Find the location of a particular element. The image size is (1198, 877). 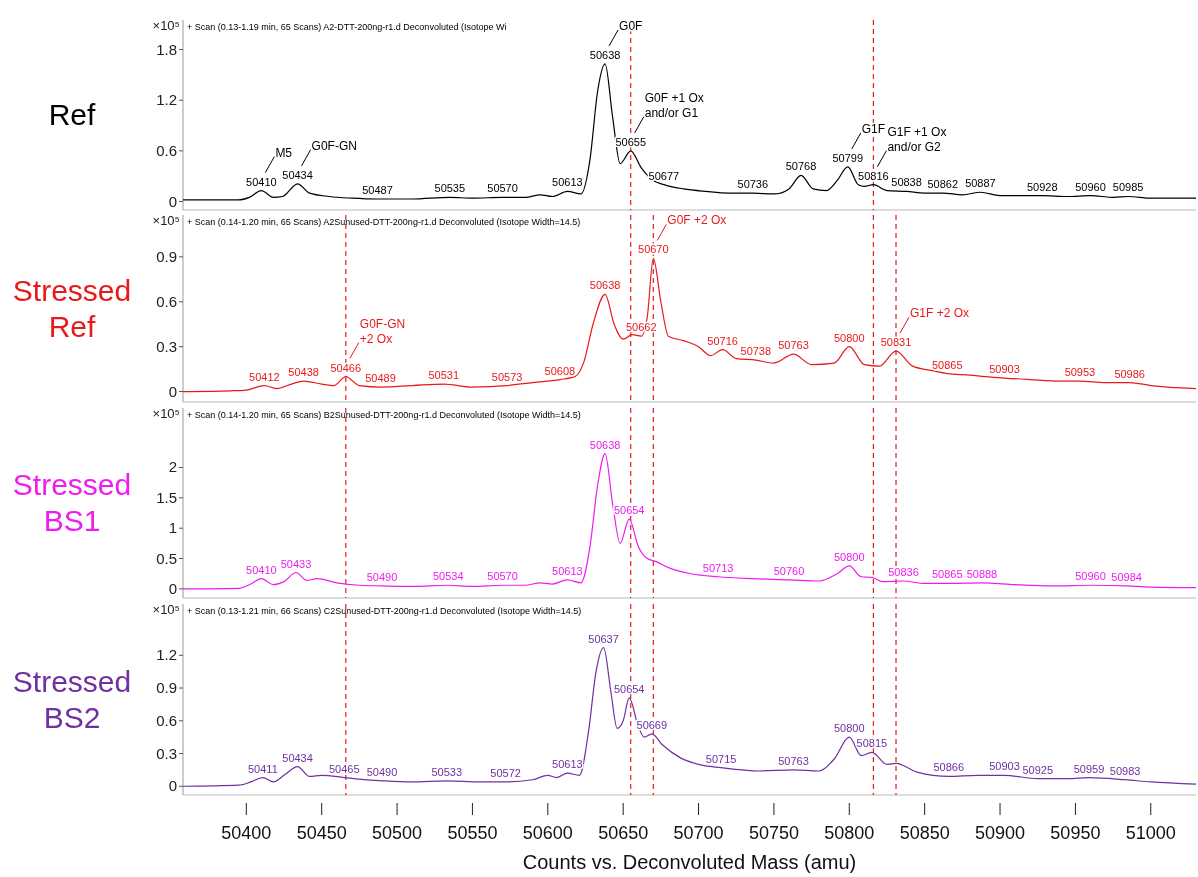

y-tick-label: 1.5 is located at coordinates (166, 497).